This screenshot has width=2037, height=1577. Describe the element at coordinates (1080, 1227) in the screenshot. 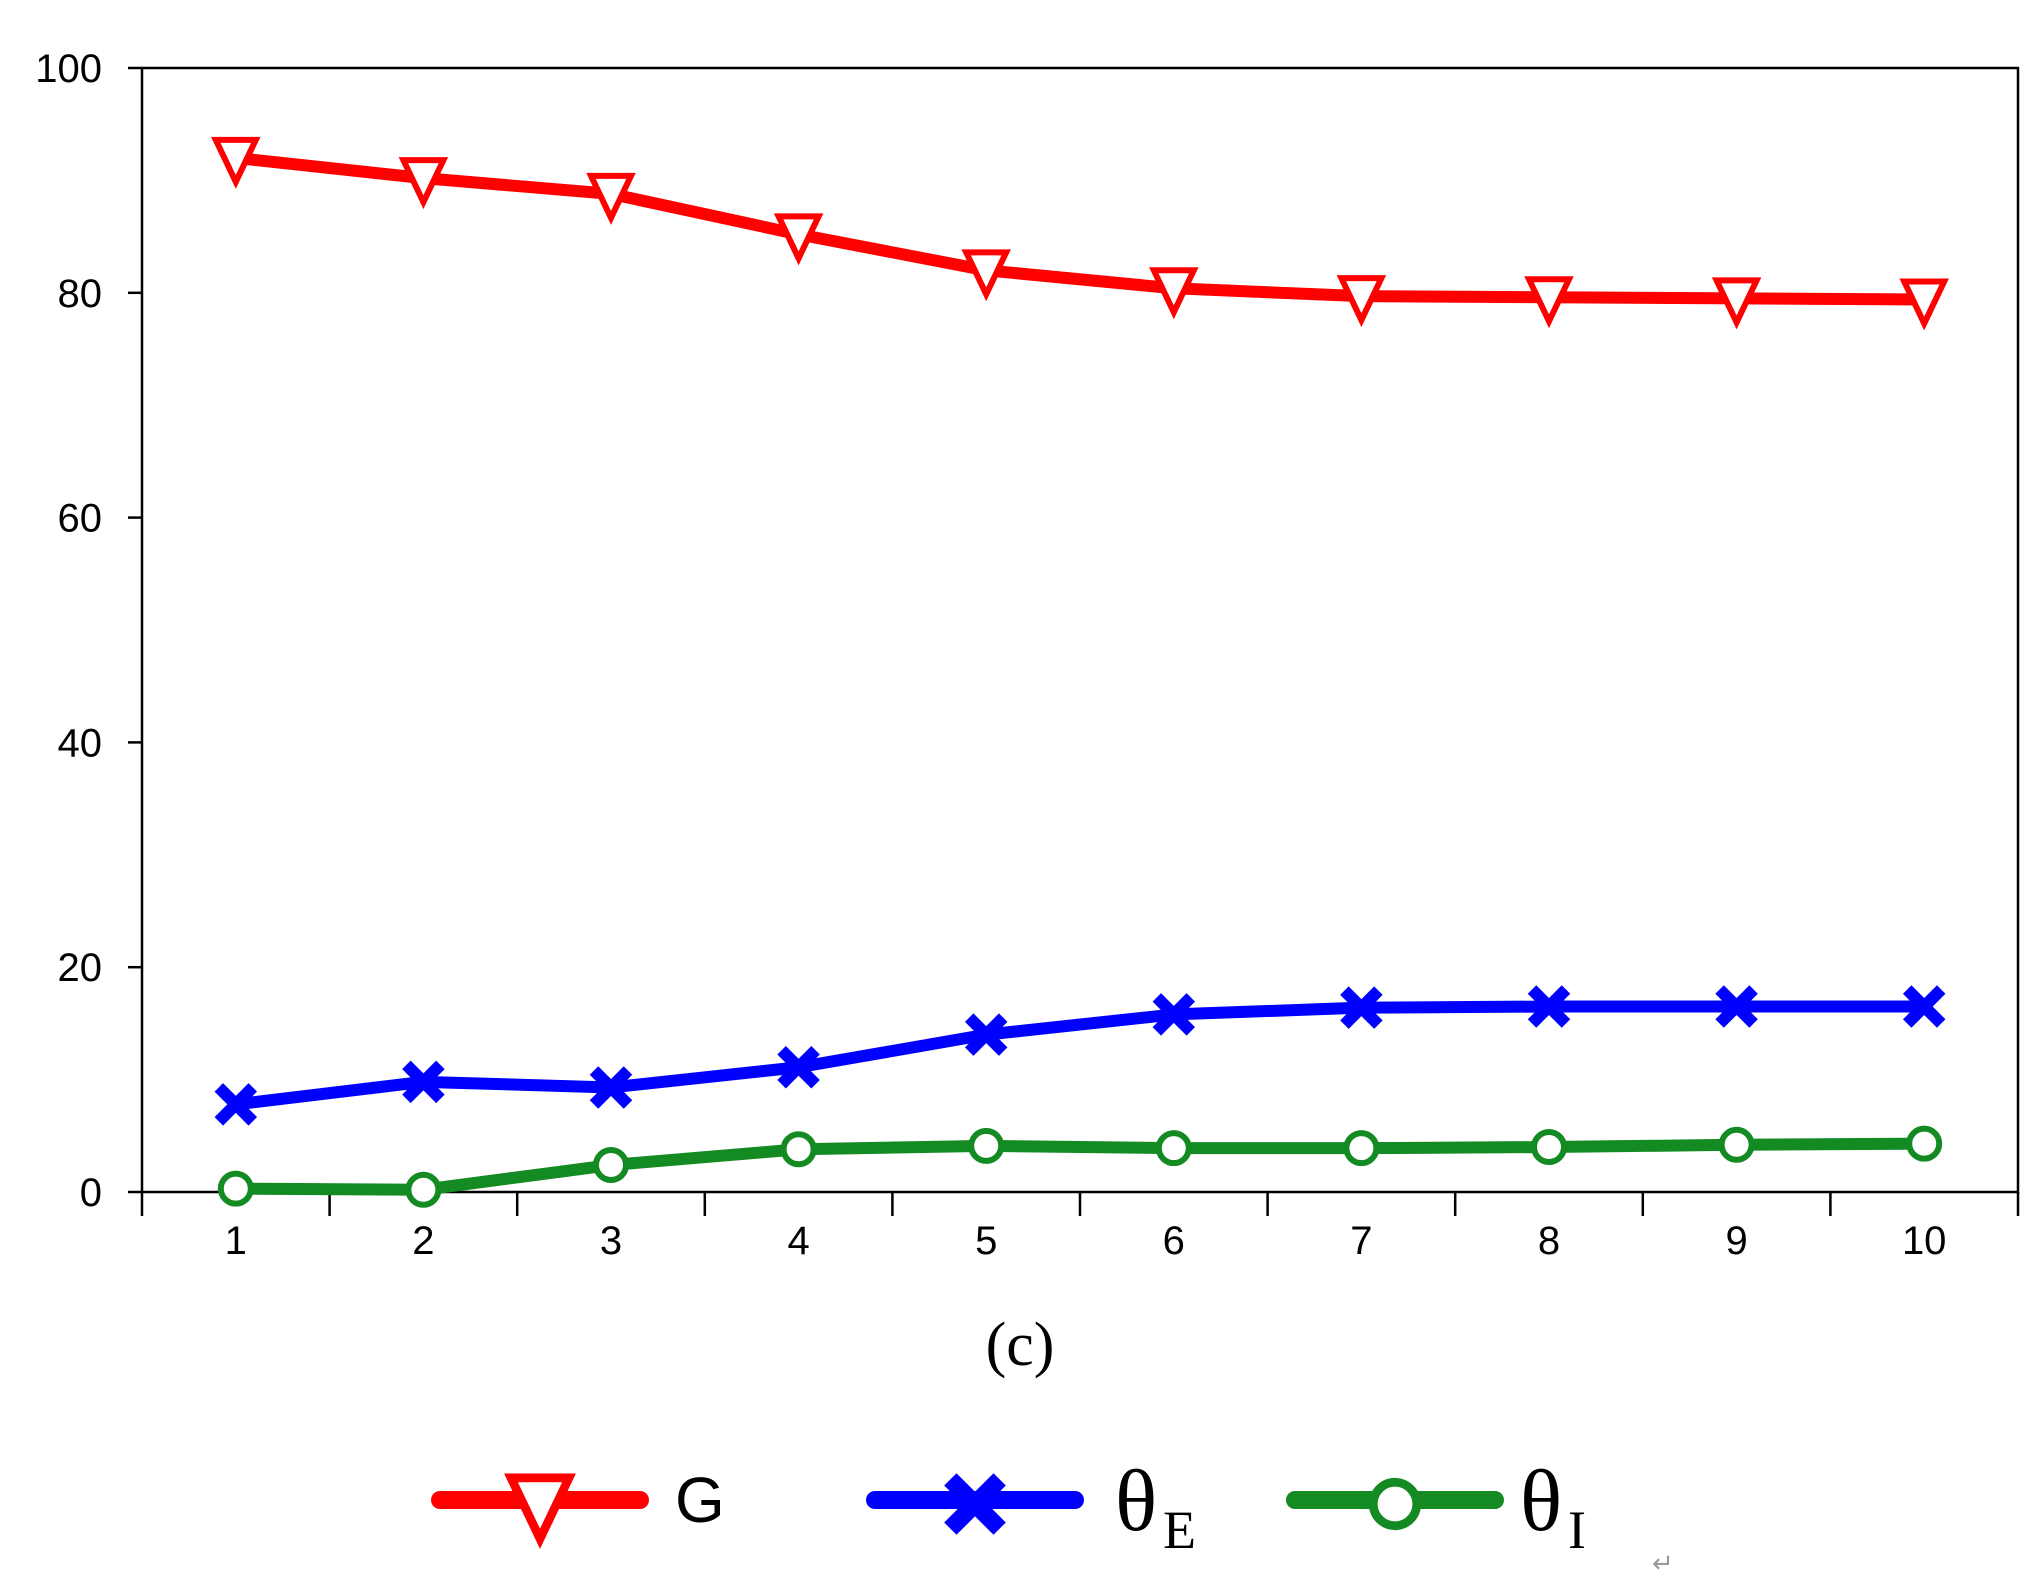

I see `x-axis: 1 2 3 4 5 6 7 8 9 10` at that location.